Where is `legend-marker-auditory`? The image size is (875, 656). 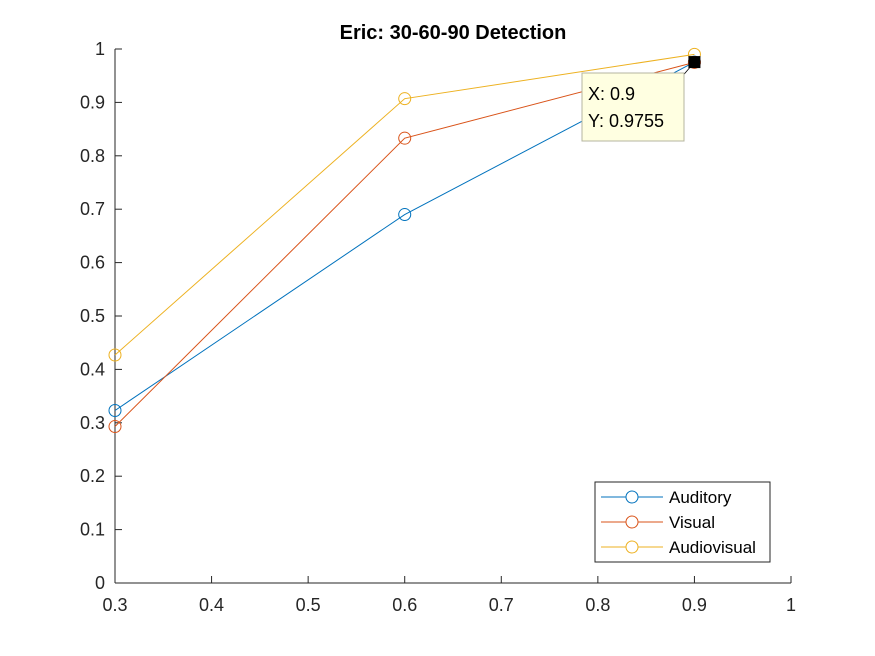
legend-marker-auditory is located at coordinates (632, 497).